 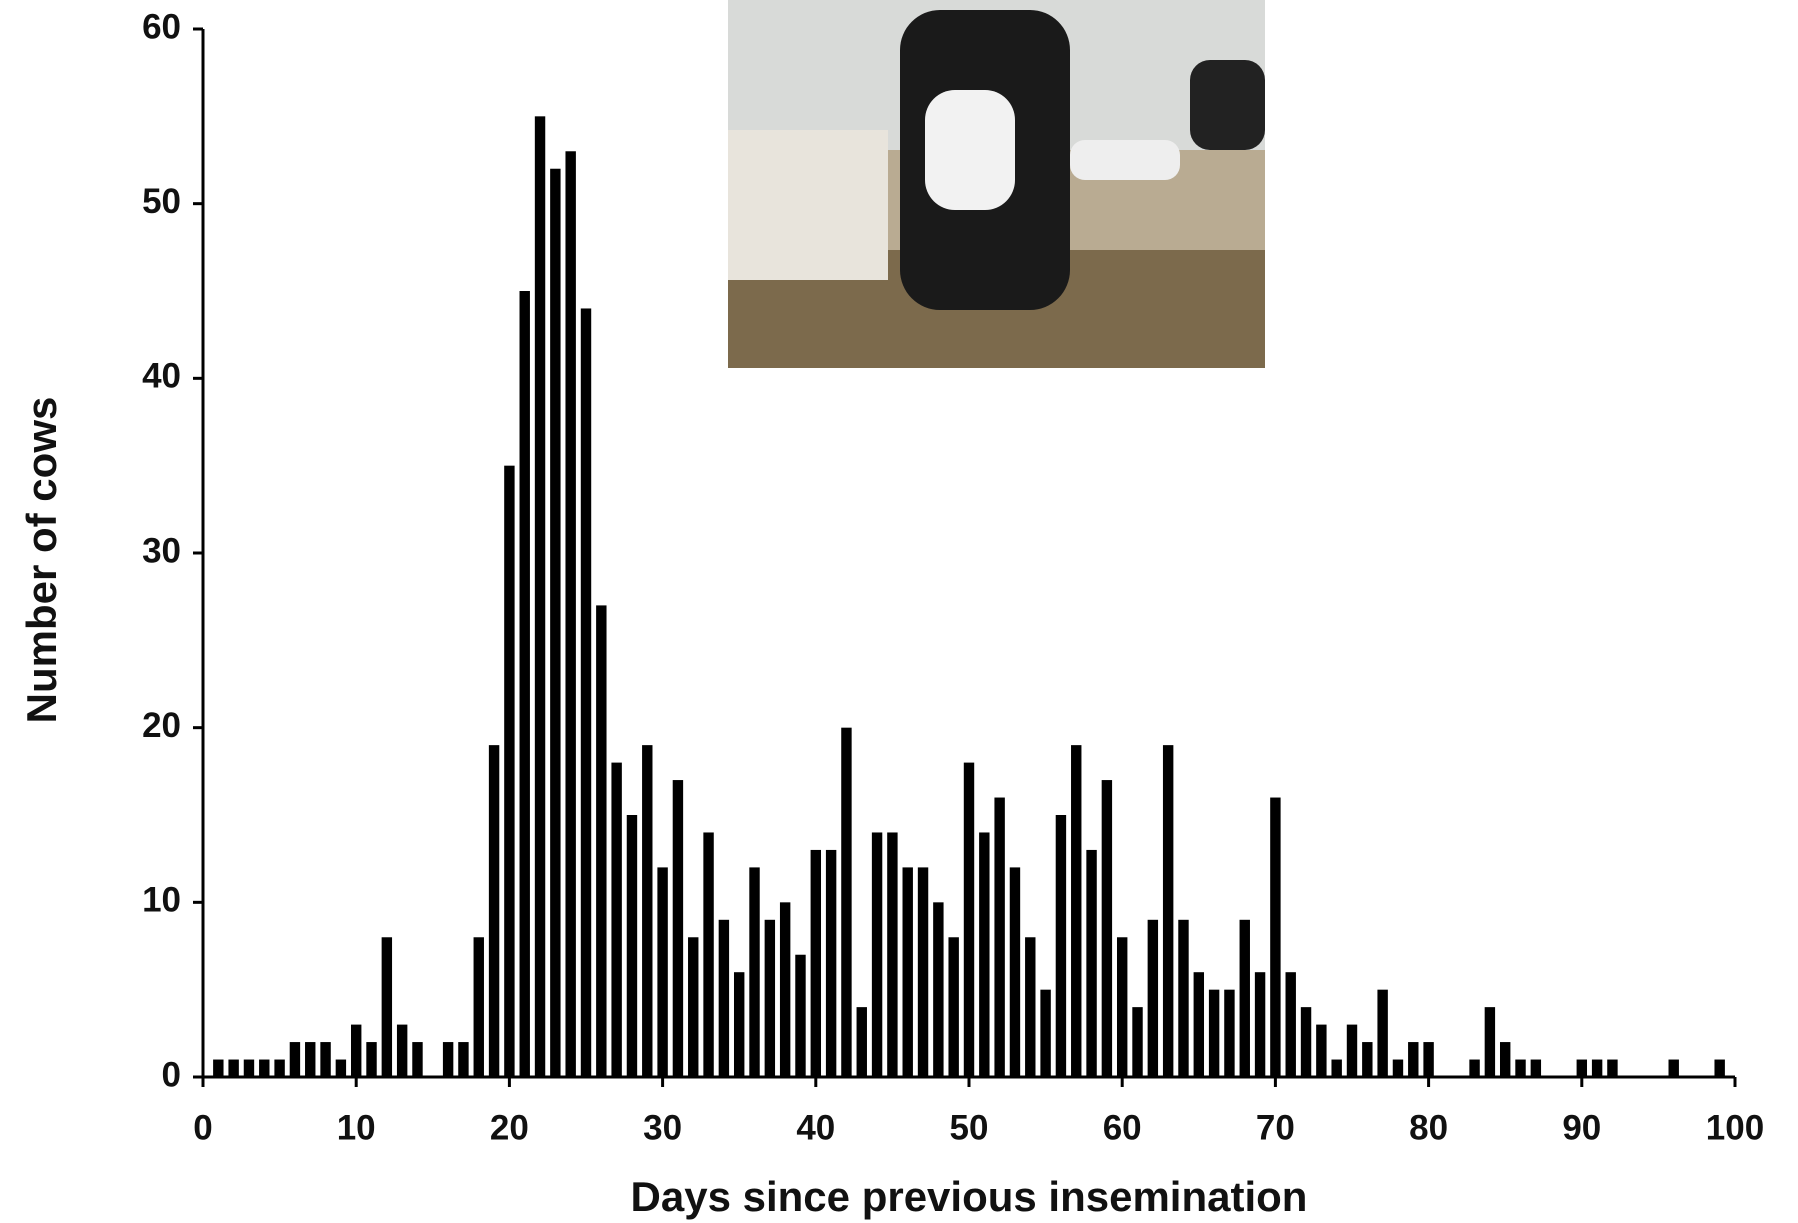 I want to click on y-tick-label: 20, so click(x=161, y=725).